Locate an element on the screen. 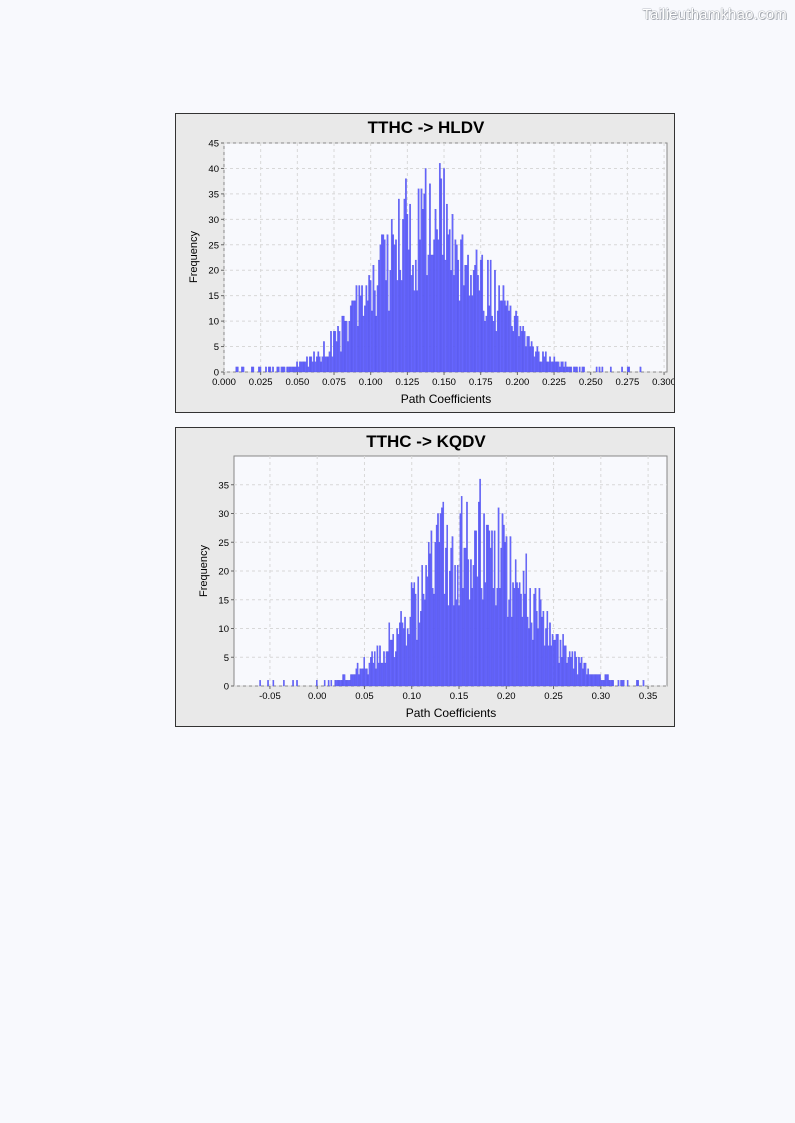 This screenshot has height=1123, width=795. x-tick-label: 0.150 is located at coordinates (444, 382).